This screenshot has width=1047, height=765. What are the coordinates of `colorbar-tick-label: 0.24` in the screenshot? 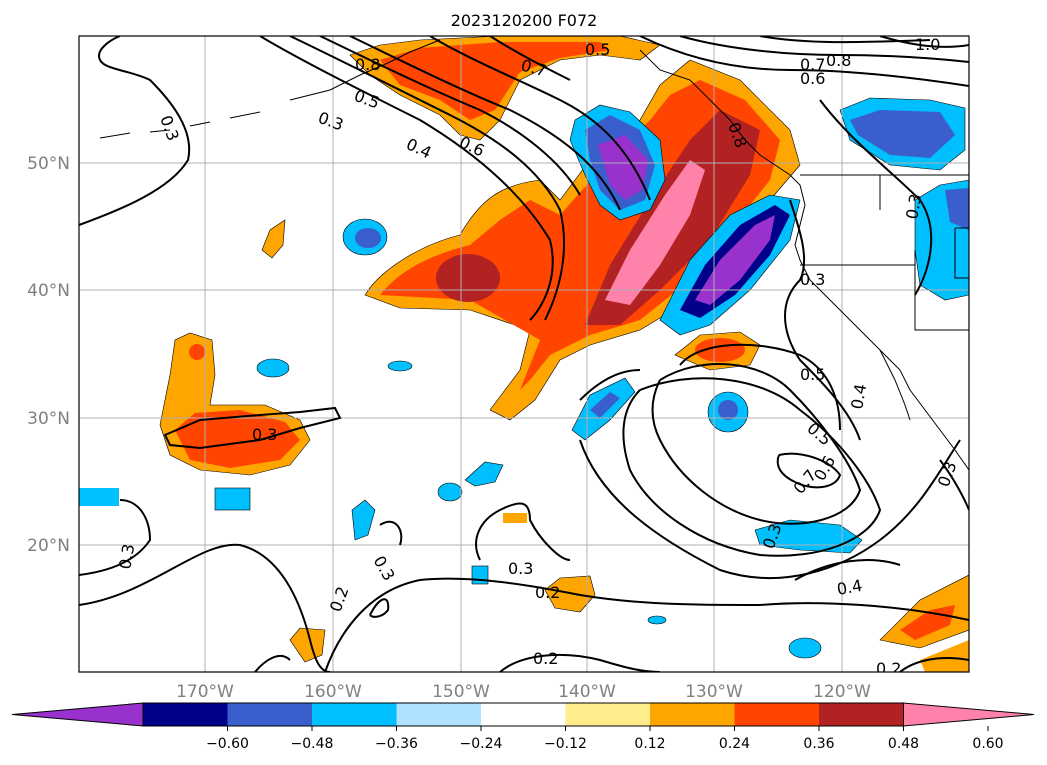 It's located at (734, 744).